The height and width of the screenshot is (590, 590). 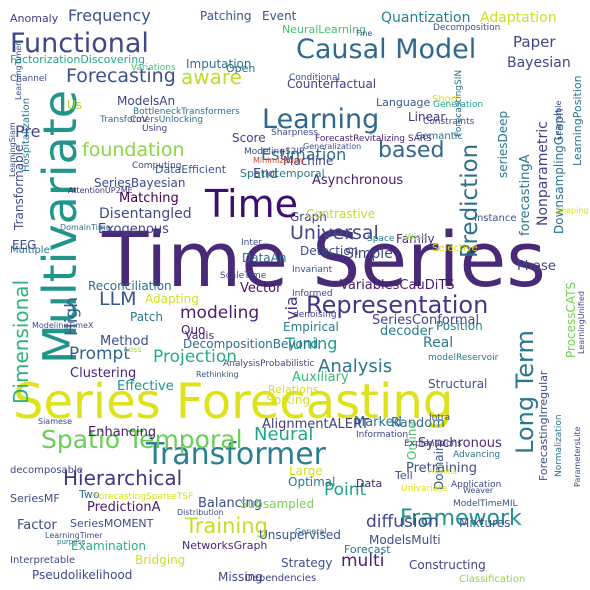 What do you see at coordinates (30, 250) in the screenshot?
I see `word: Multiple` at bounding box center [30, 250].